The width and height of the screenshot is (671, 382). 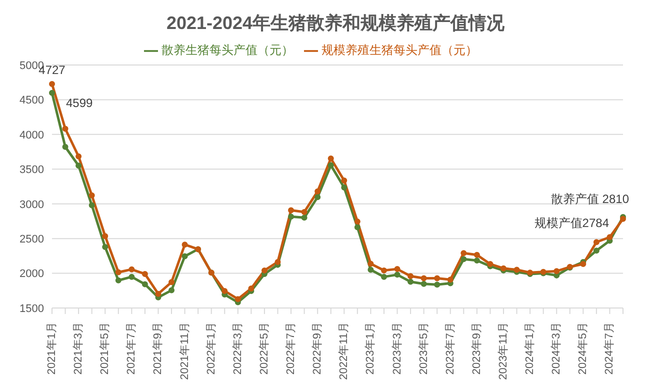 What do you see at coordinates (556, 348) in the screenshot?
I see `x-tick-label: 2024年3月` at bounding box center [556, 348].